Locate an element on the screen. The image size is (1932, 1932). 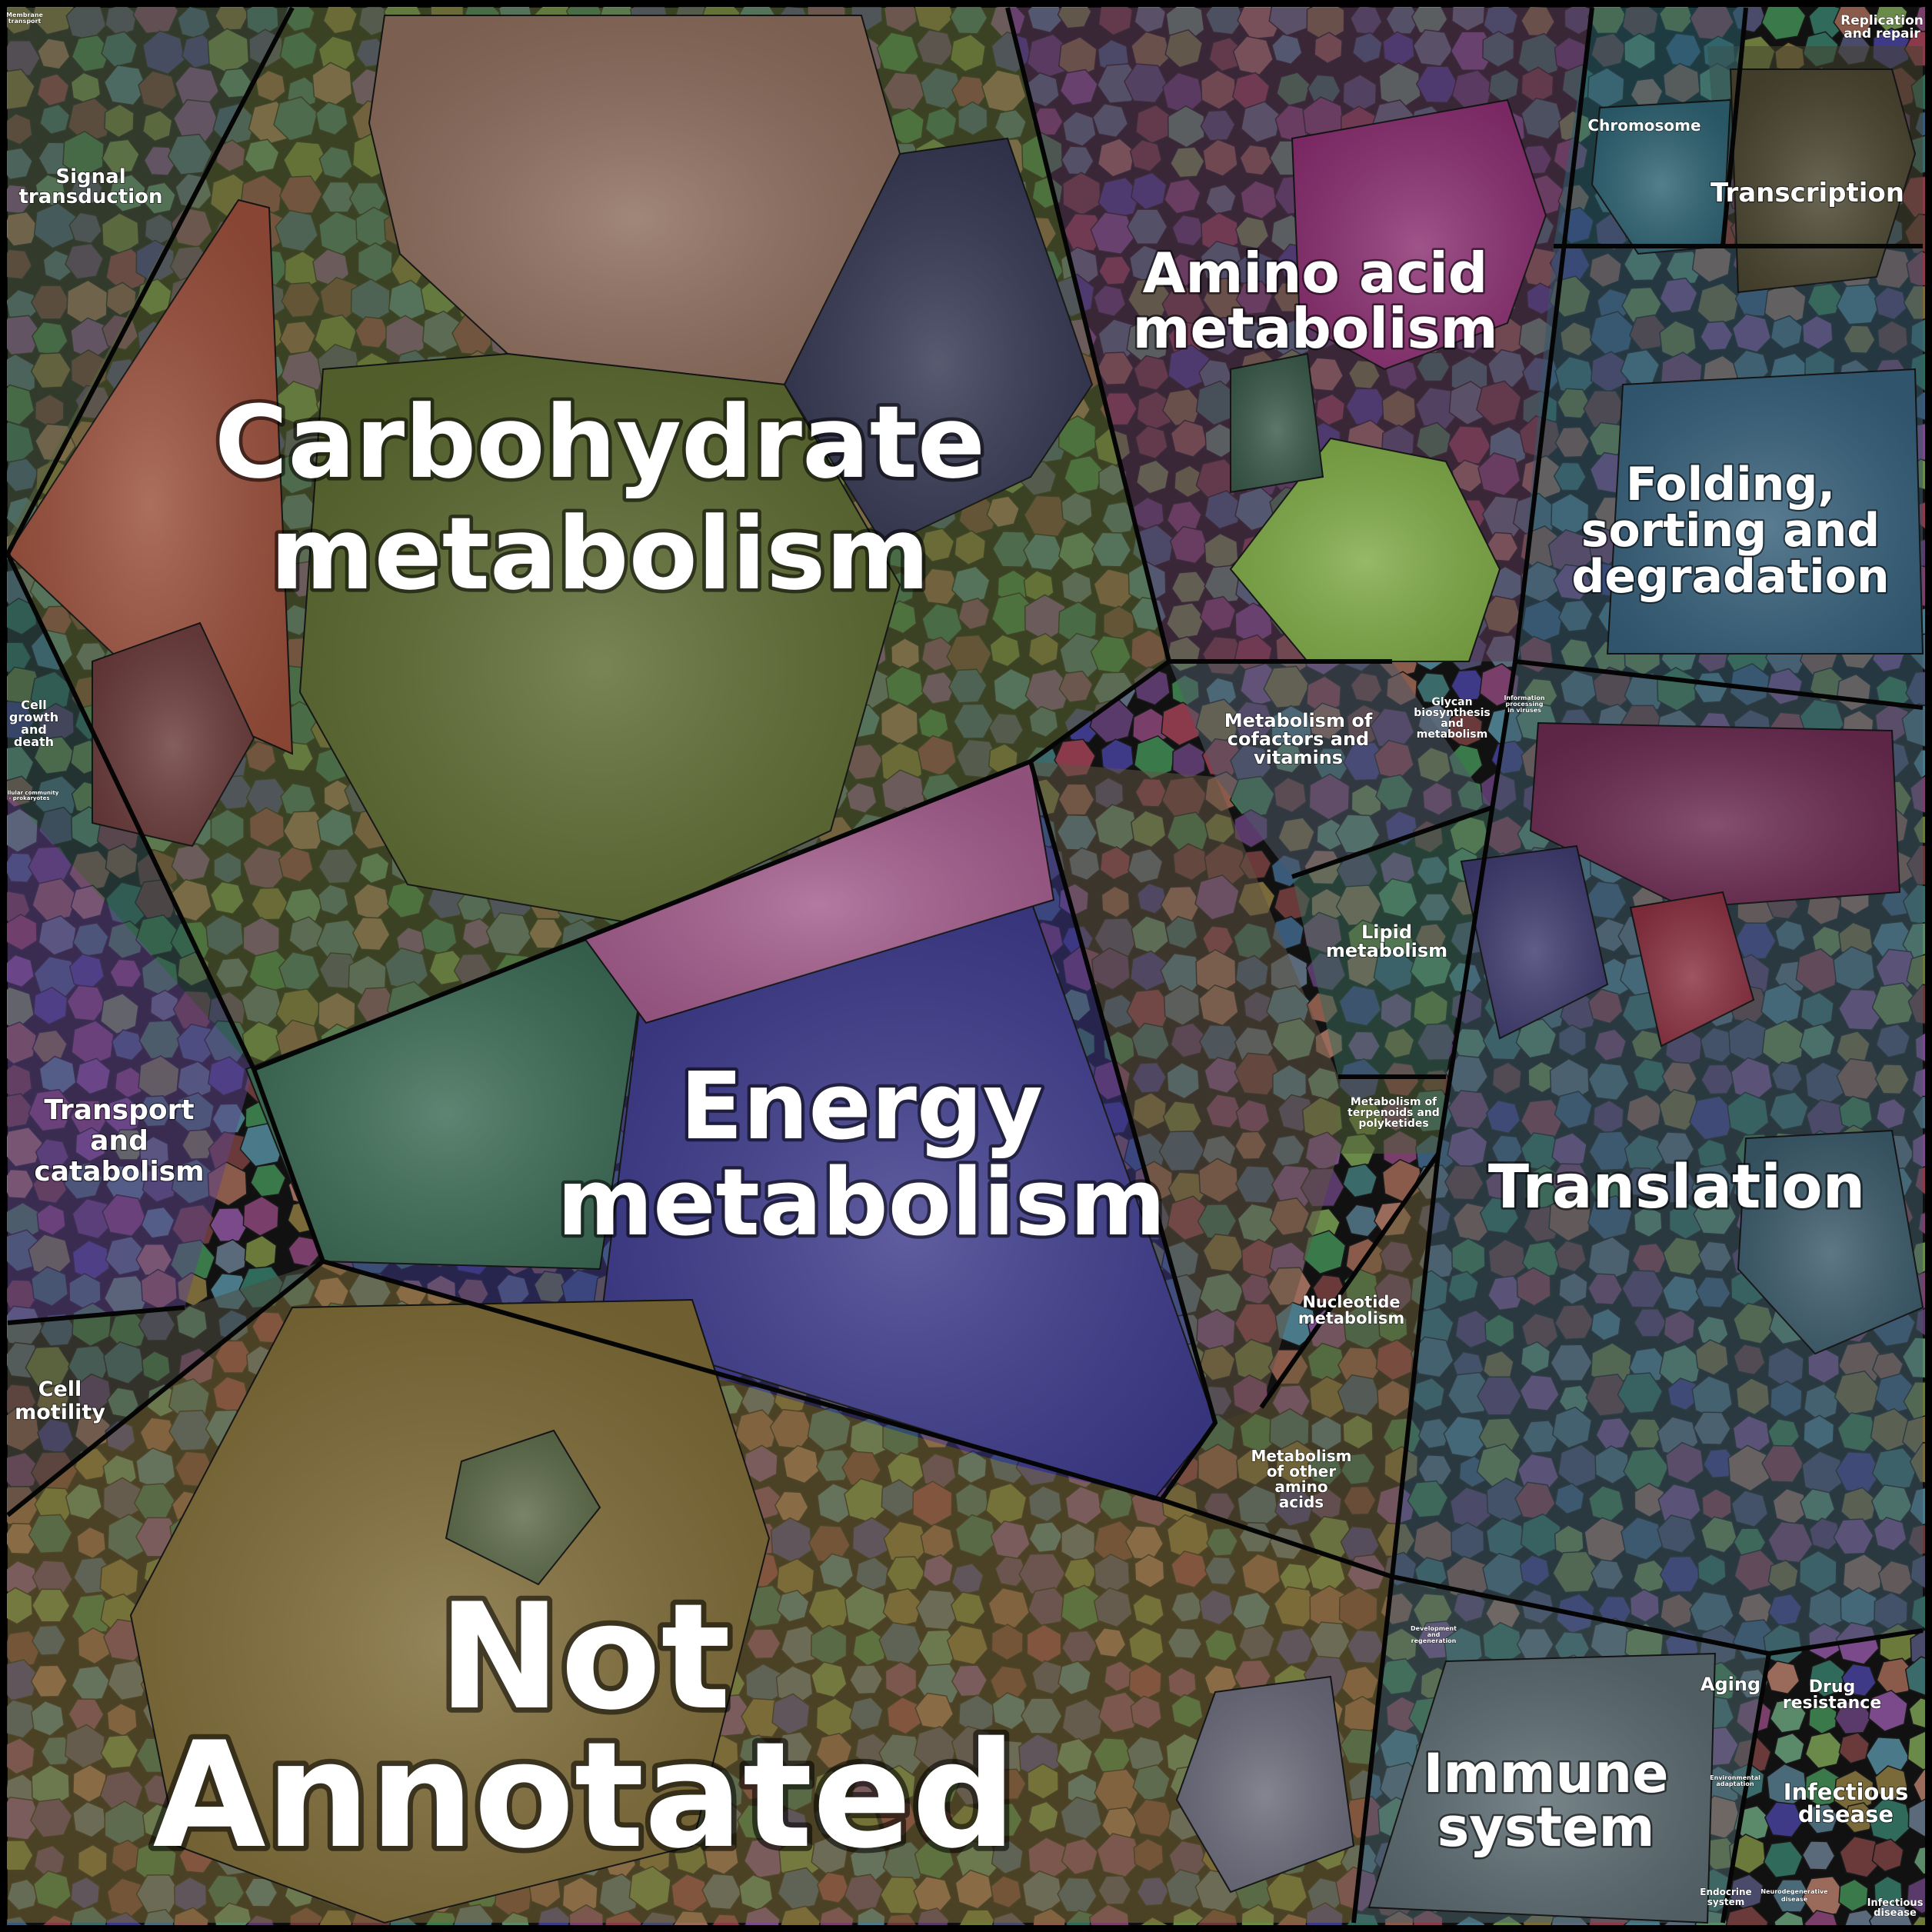
label-line: motility is located at coordinates (60, 1412).